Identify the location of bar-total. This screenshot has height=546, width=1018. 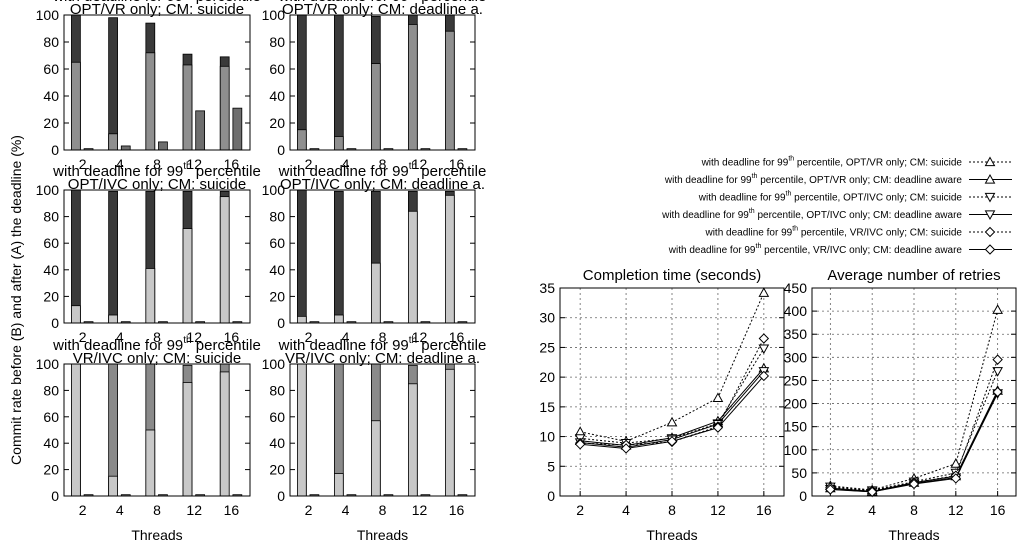
(76, 256).